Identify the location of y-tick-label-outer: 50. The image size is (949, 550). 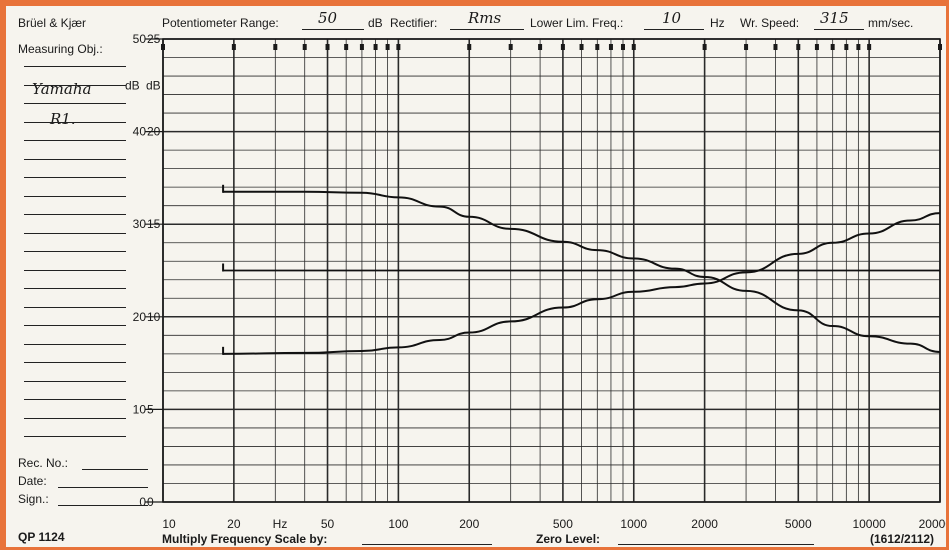
(140, 39).